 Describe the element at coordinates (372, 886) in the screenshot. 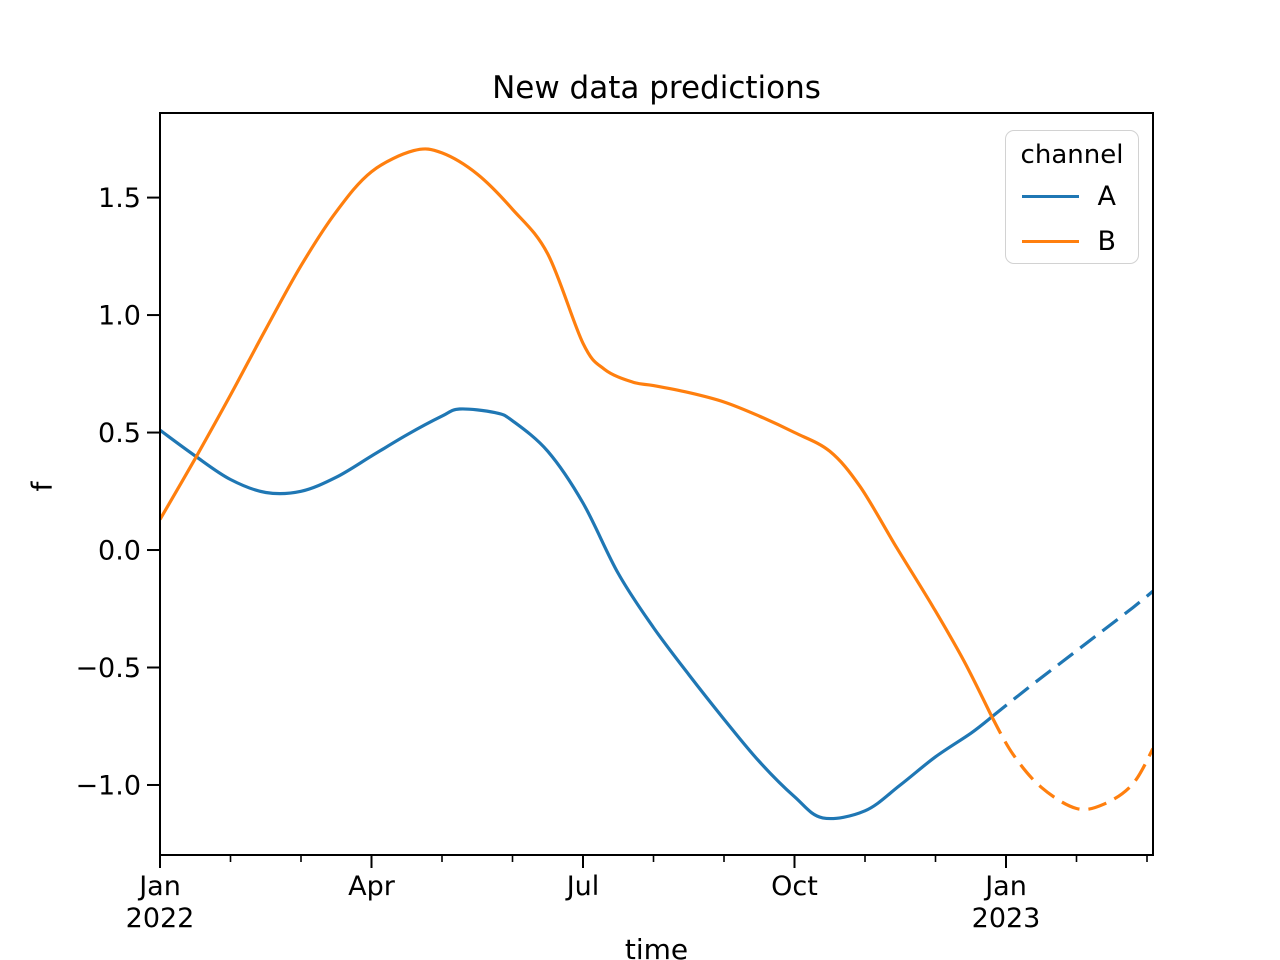

I see `x-tick-label: Apr` at that location.